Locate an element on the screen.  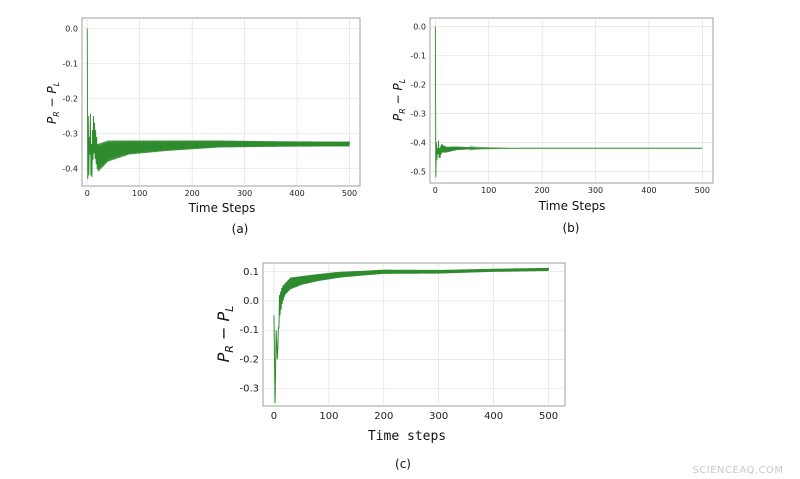
panel-c-y-tick-label: 0.1 is located at coordinates (251, 272).